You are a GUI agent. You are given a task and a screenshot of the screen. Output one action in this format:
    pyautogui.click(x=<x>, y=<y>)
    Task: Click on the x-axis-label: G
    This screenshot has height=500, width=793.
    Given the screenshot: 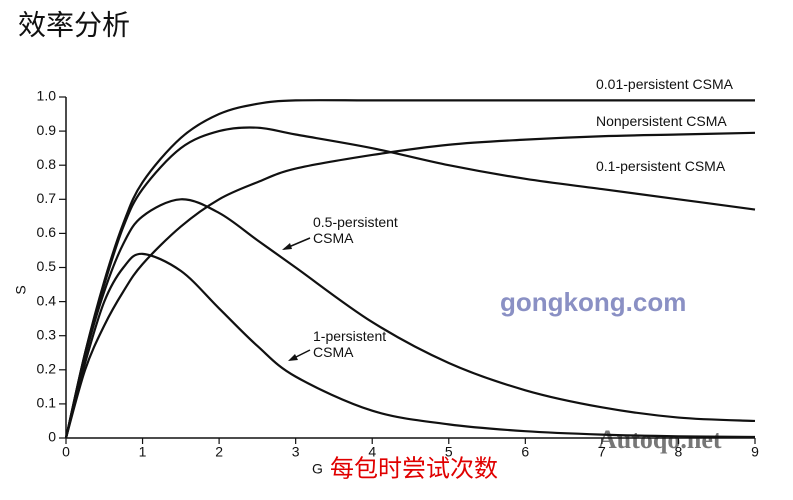 What is the action you would take?
    pyautogui.click(x=317, y=469)
    